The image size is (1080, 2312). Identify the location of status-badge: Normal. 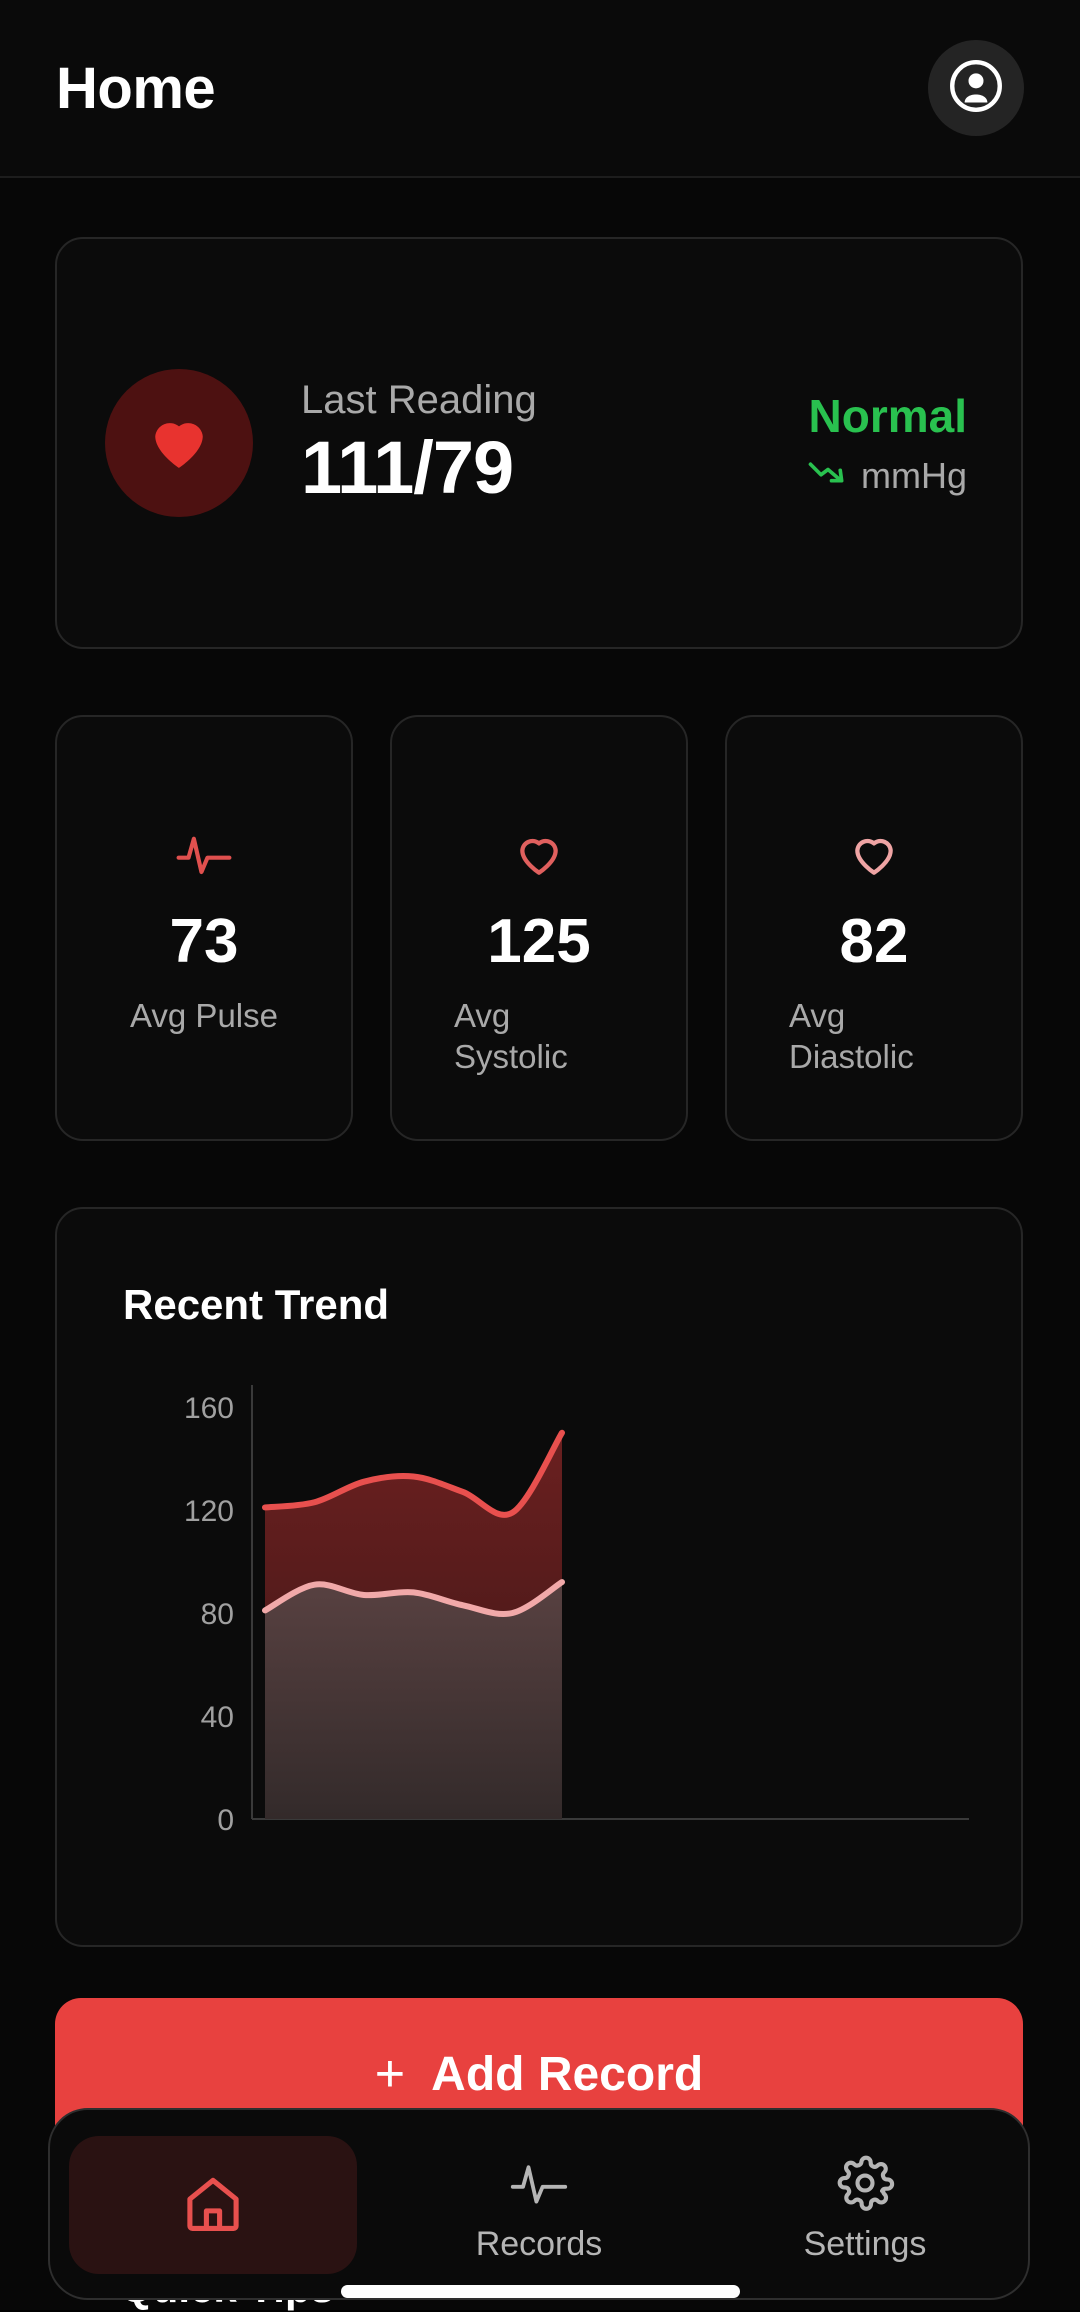
(887, 416).